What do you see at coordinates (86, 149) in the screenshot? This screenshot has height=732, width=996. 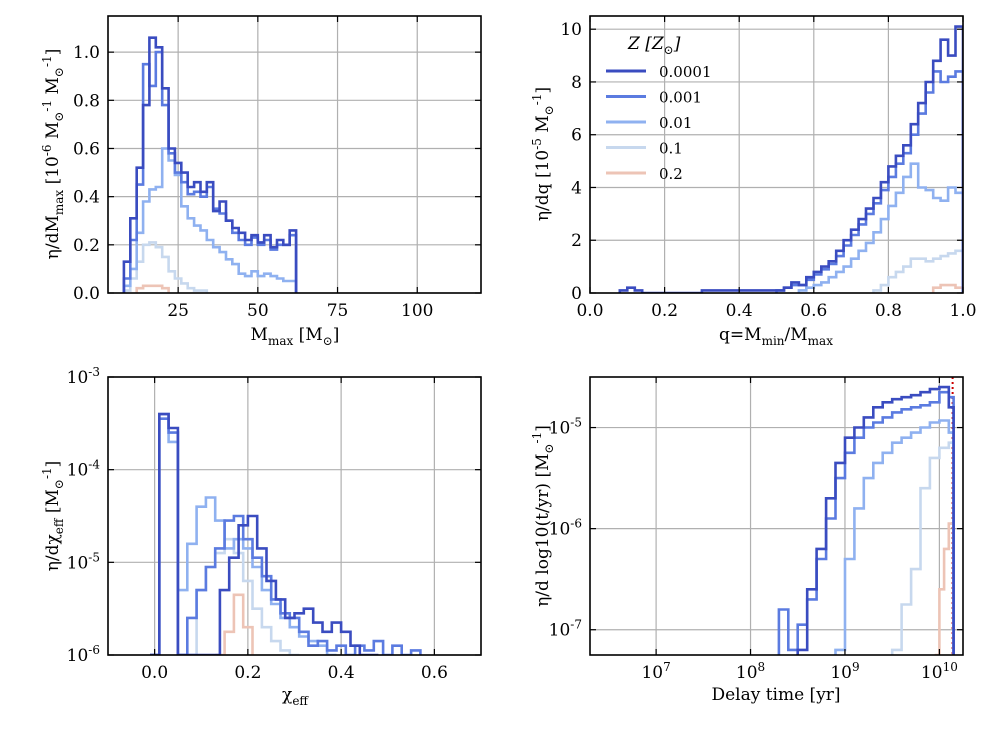 I see `y-tick-label: 0.6` at bounding box center [86, 149].